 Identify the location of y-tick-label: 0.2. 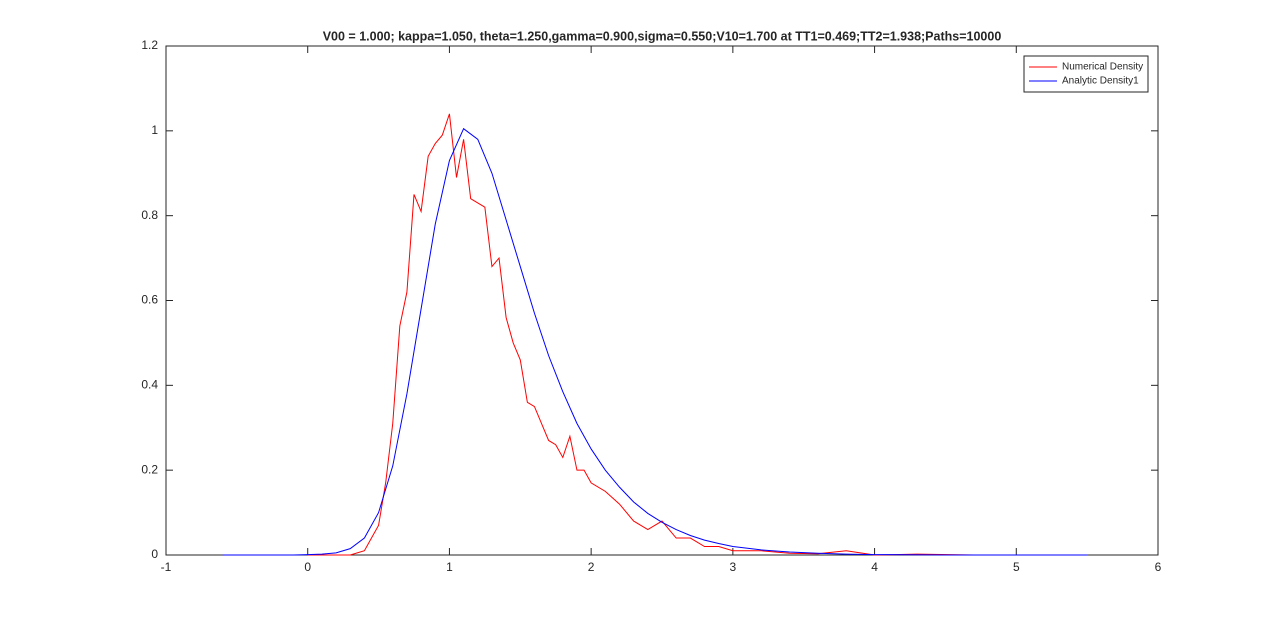
(149, 469).